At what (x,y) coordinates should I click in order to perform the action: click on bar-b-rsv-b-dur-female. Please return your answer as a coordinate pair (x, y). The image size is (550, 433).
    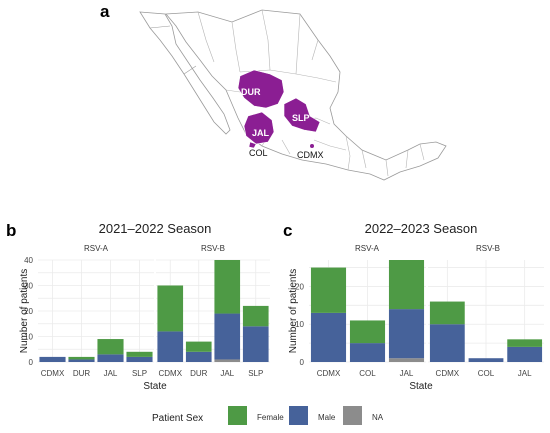
    Looking at the image, I should click on (198, 346).